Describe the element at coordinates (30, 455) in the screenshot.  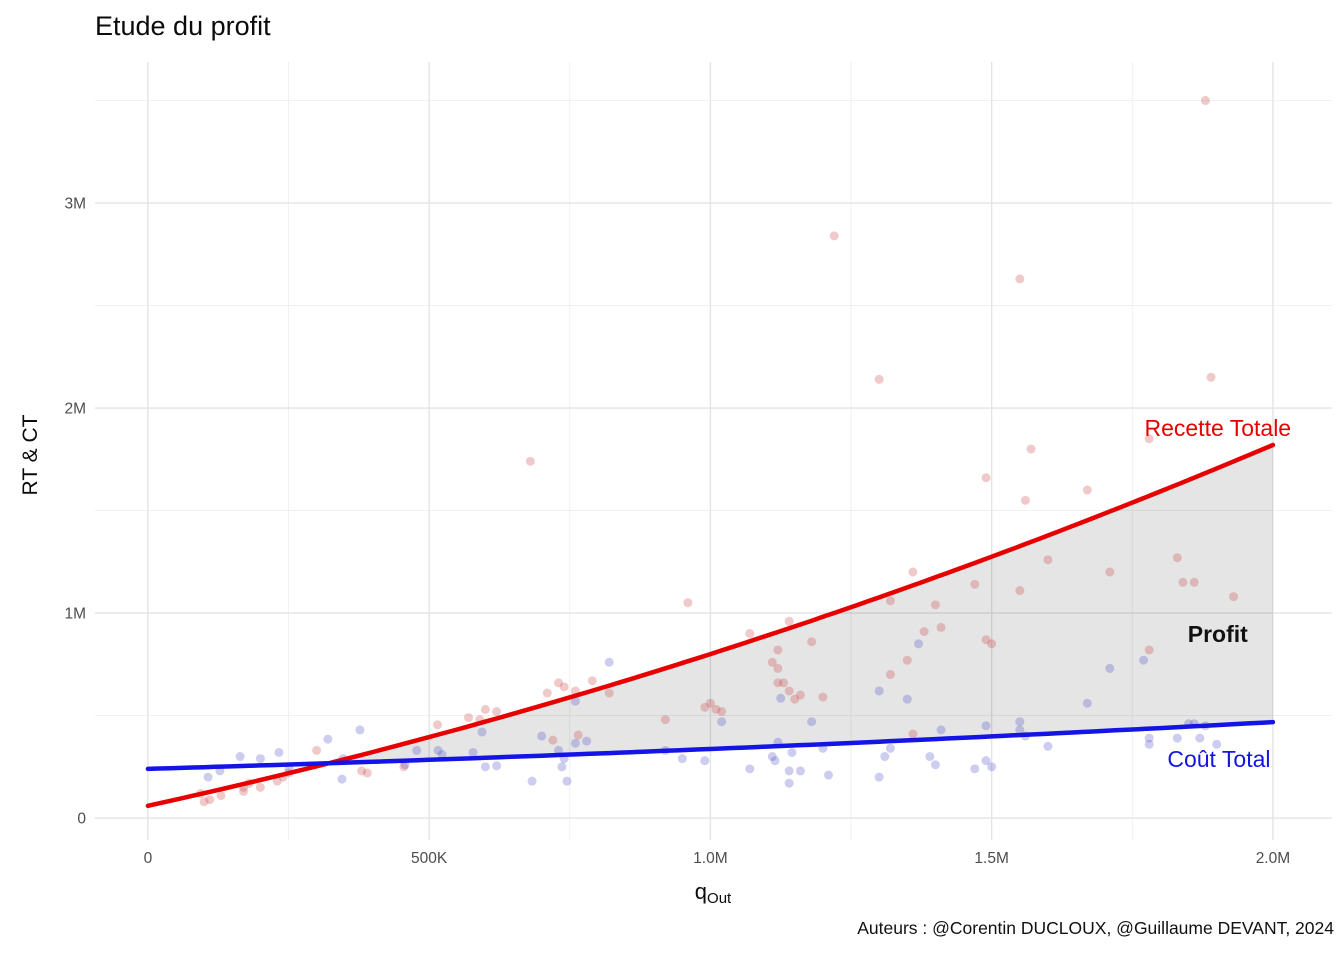
I see `y-axis-title: RT & CT` at that location.